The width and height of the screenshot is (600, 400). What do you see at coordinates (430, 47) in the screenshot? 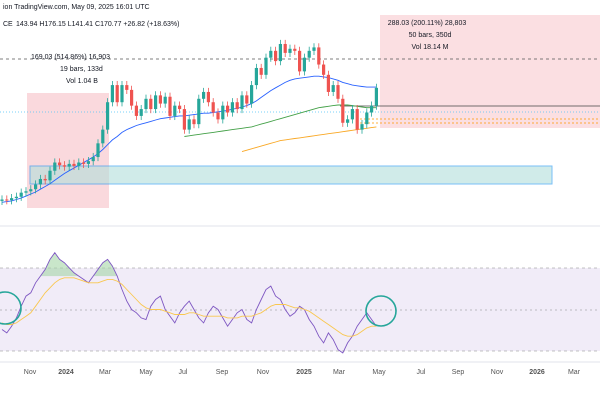
I see `right-range-line3: Vol 18.14 M` at bounding box center [430, 47].